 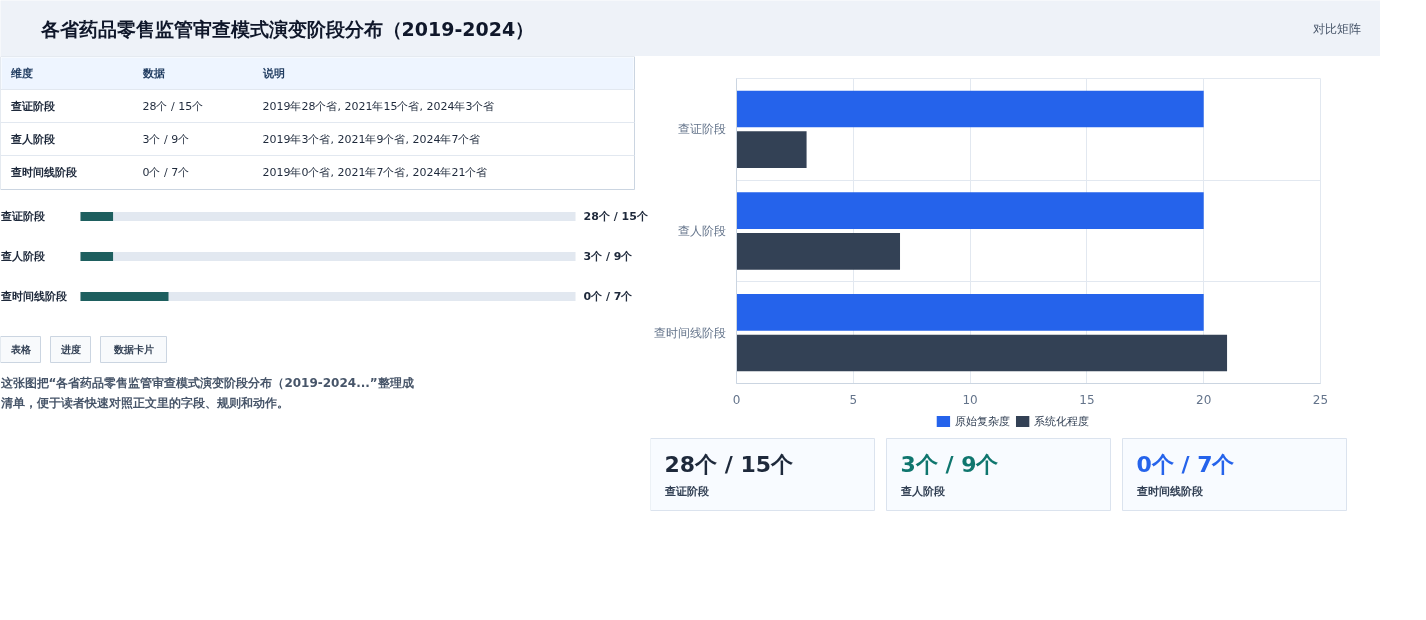 I want to click on x-tick-label: 5, so click(x=853, y=399).